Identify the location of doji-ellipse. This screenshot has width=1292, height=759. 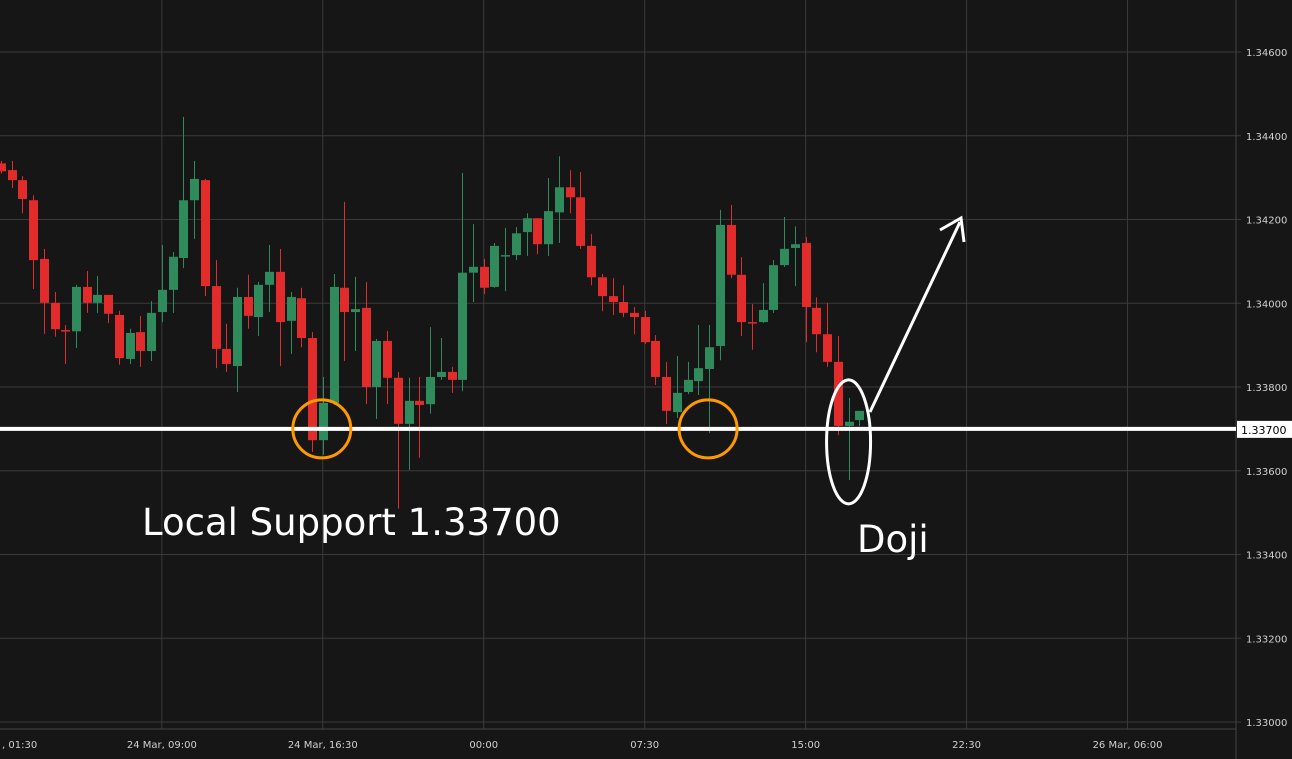
(849, 442).